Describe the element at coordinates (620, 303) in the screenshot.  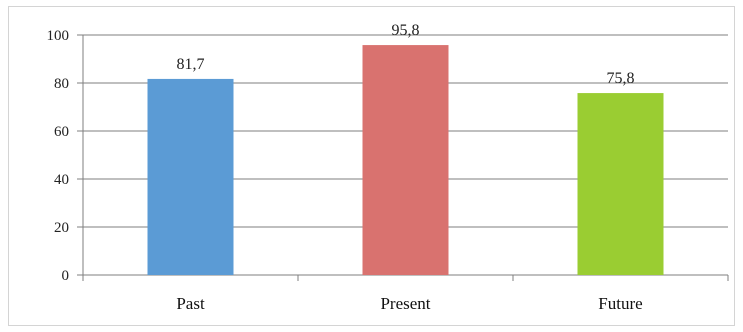
I see `x-category-label: Future` at that location.